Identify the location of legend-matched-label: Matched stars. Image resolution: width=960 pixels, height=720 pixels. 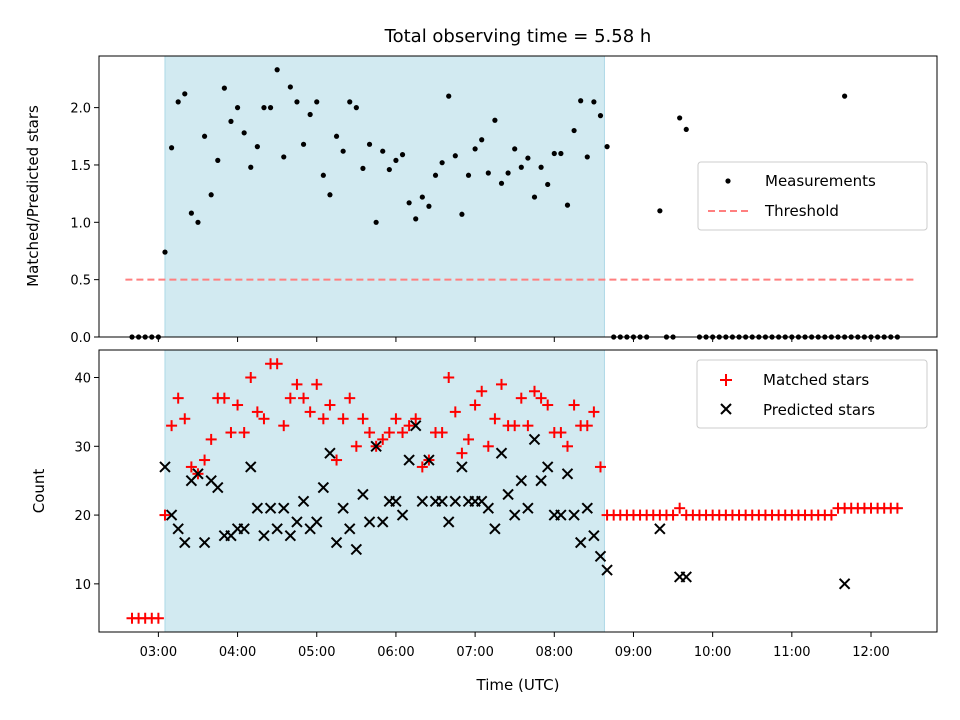
(816, 380).